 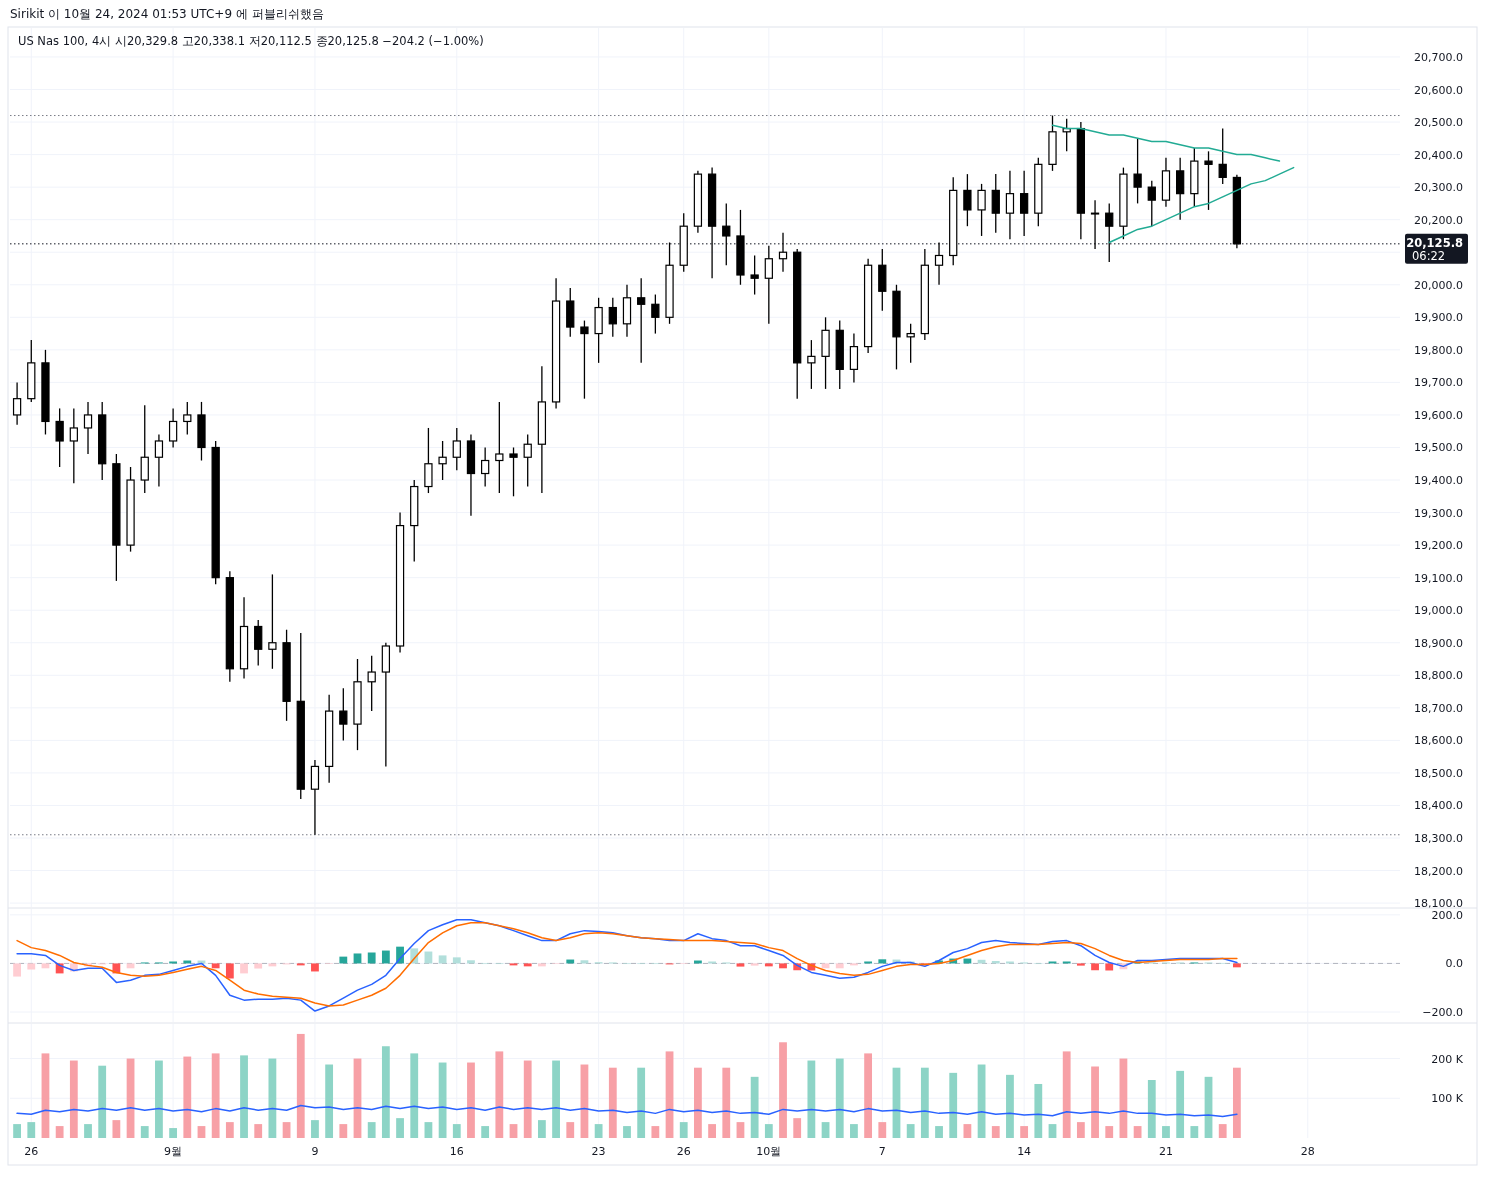 What do you see at coordinates (167, 14) in the screenshot?
I see `chart-title: Sirikit 이 10월 24, 2024 01:53 UTC+9 에 퍼블리쉬했음` at bounding box center [167, 14].